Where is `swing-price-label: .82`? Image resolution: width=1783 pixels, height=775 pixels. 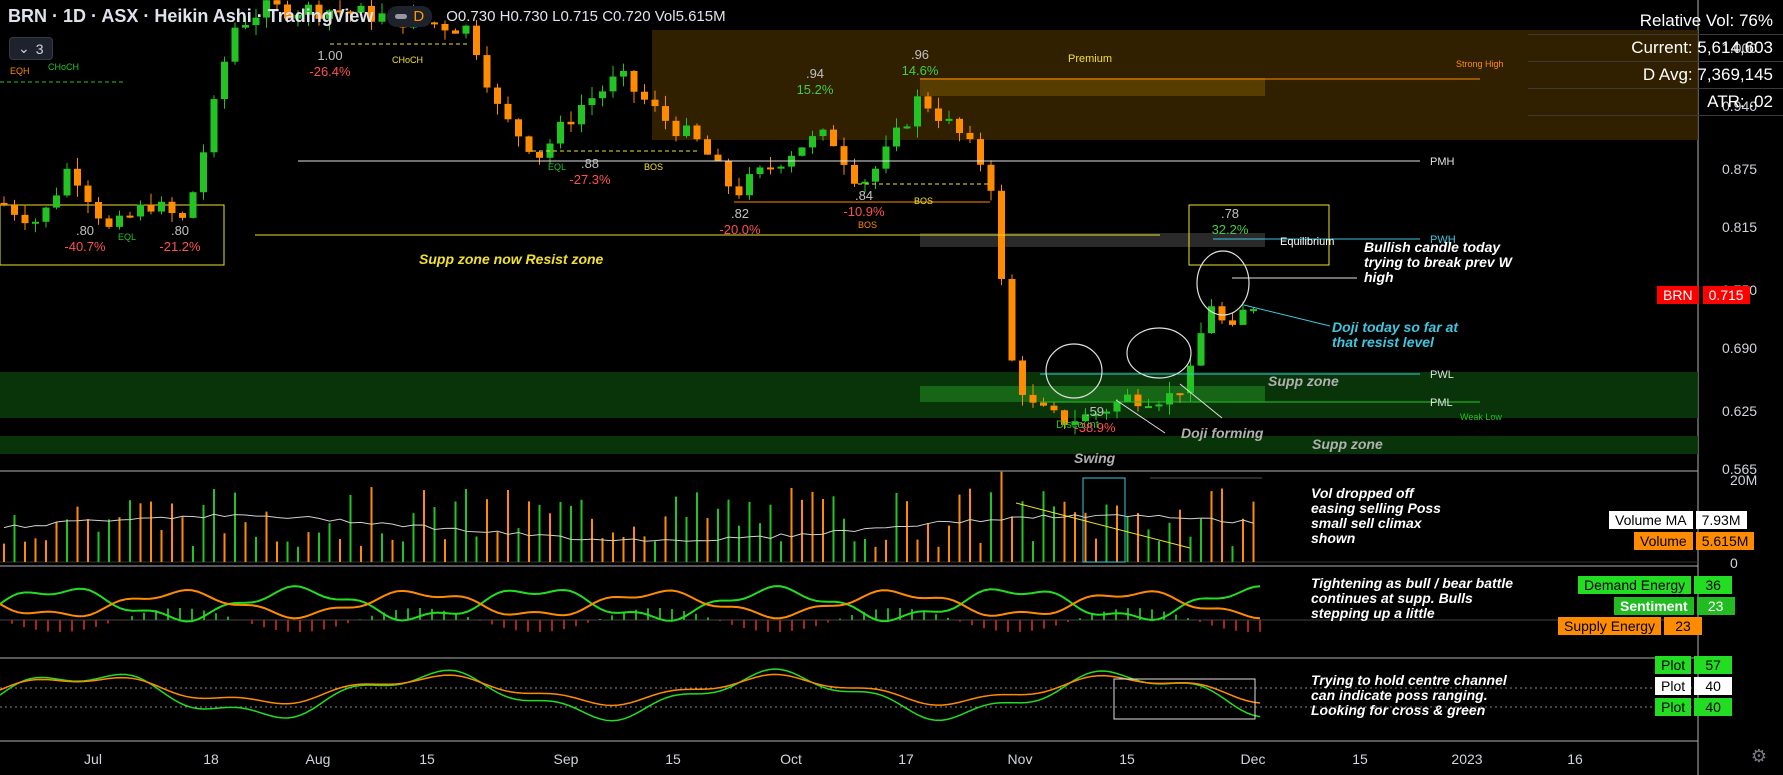 swing-price-label: .82 is located at coordinates (740, 213).